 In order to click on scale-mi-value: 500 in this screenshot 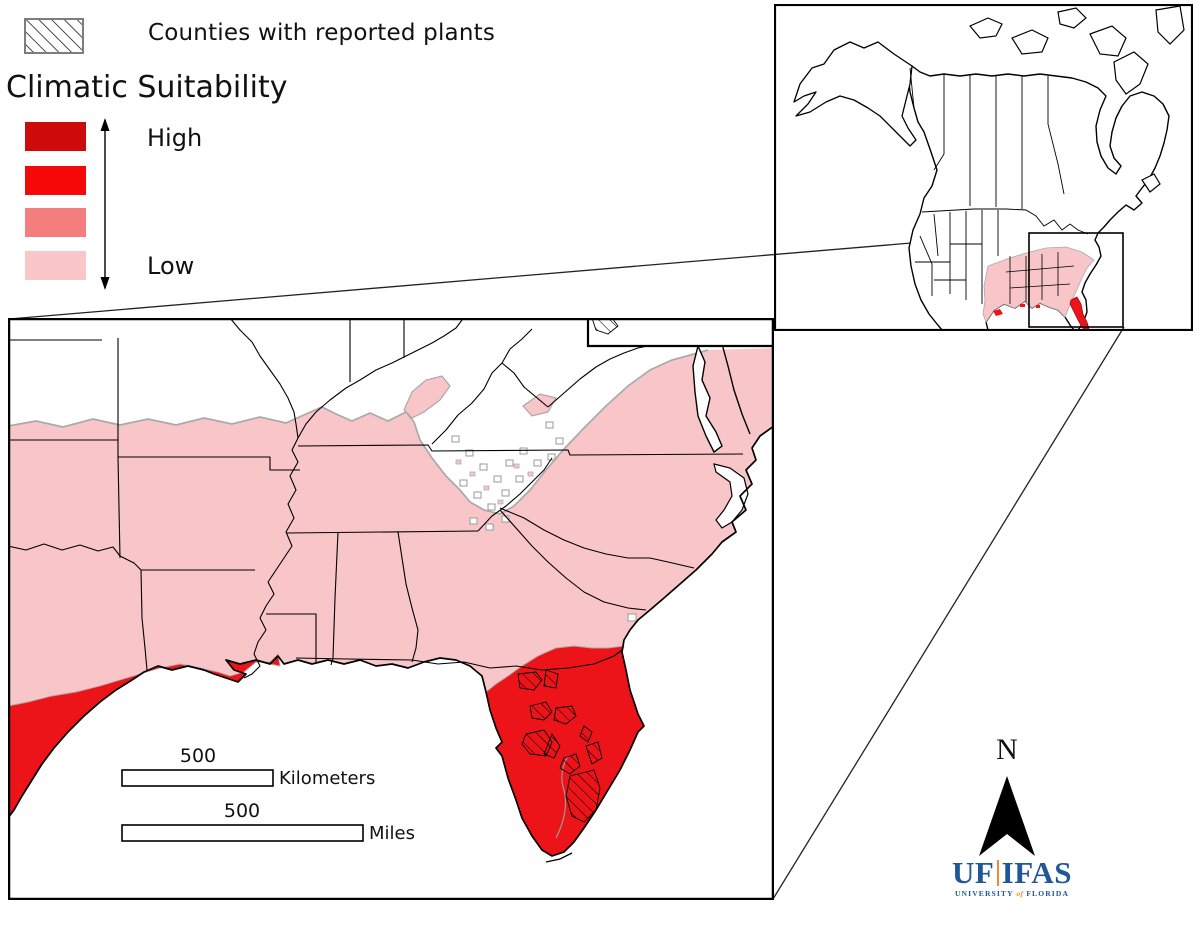, I will do `click(242, 811)`.